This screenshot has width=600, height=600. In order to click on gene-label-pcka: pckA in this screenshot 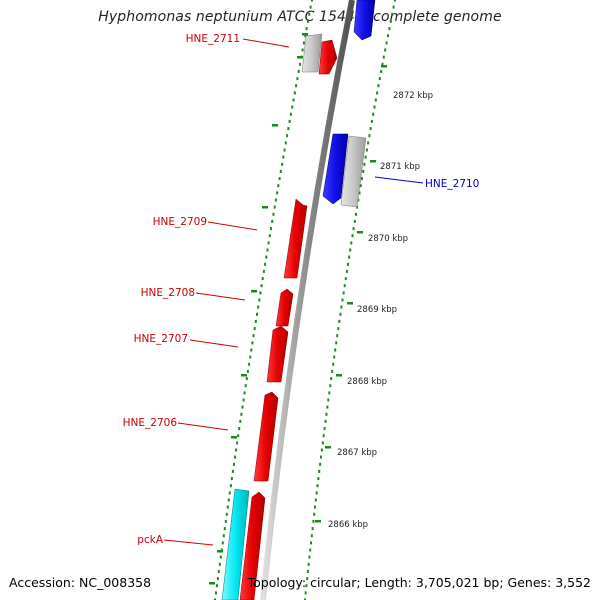, I will do `click(150, 540)`.